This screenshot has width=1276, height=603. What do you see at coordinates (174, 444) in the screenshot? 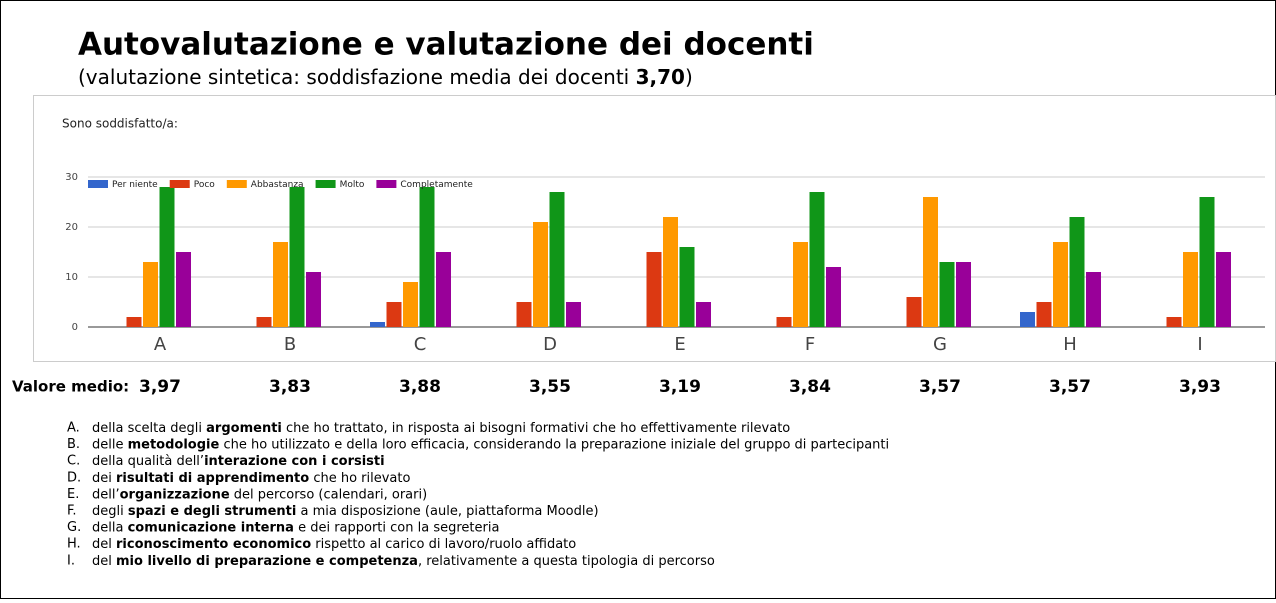
I see `note-part: metodologie` at bounding box center [174, 444].